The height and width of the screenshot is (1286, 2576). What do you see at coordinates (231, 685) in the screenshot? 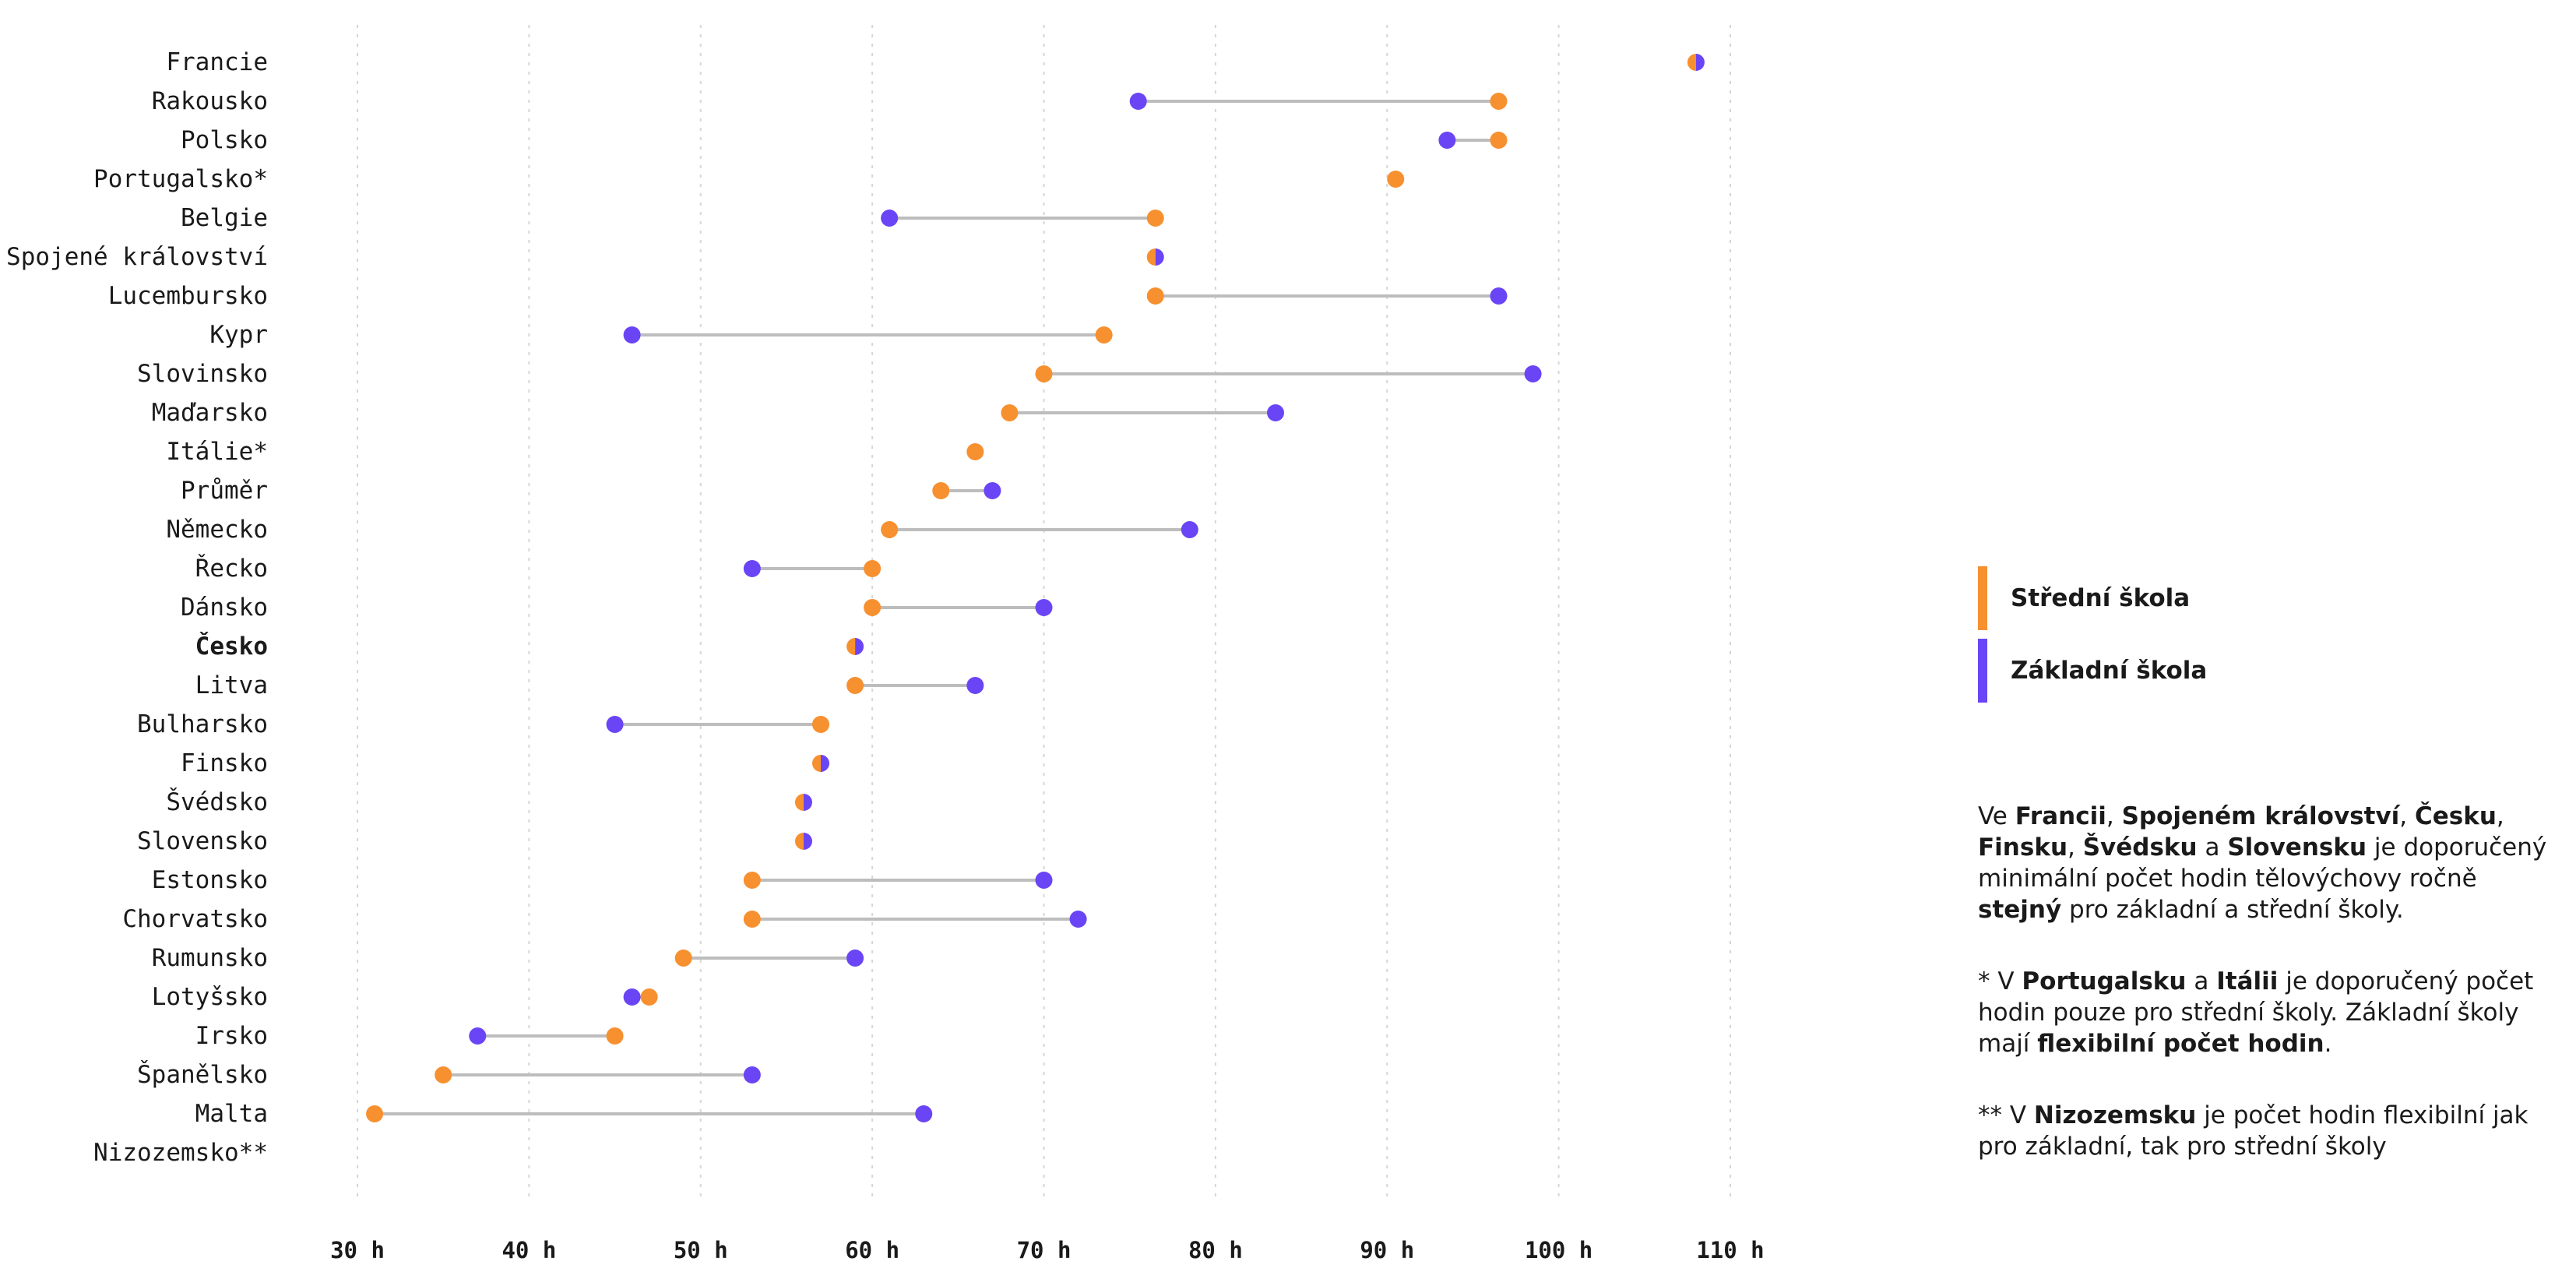
I see `country-label: Litva` at bounding box center [231, 685].